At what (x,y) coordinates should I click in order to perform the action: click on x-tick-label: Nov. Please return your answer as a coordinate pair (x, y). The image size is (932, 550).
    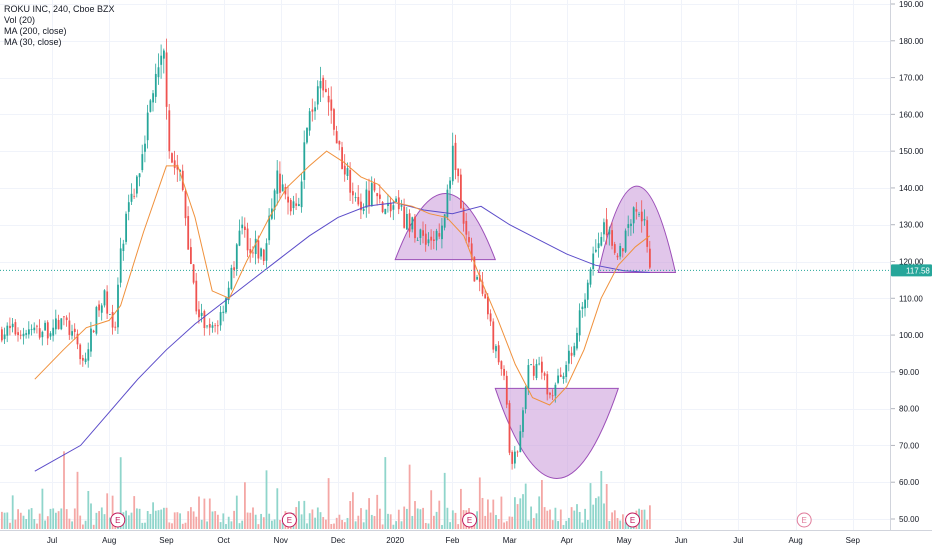
    Looking at the image, I should click on (281, 540).